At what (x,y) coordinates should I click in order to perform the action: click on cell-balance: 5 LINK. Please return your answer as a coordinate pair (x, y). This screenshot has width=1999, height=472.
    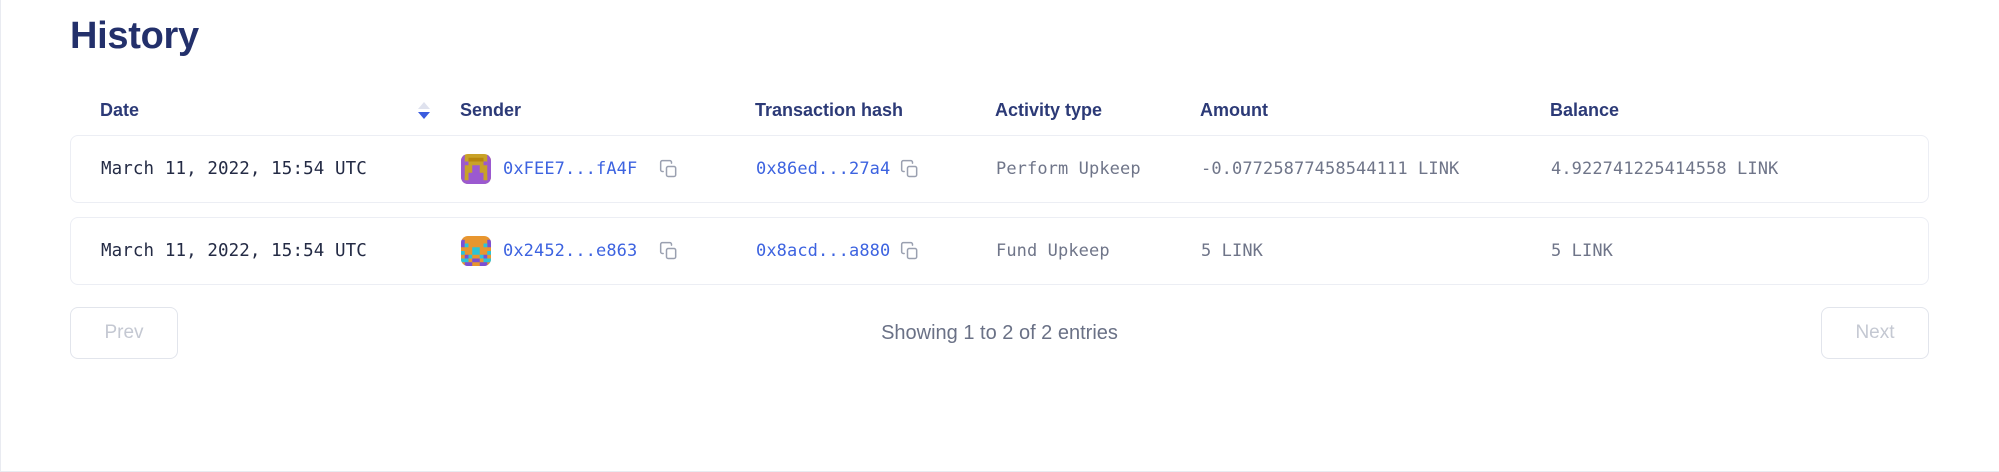
    Looking at the image, I should click on (1582, 251).